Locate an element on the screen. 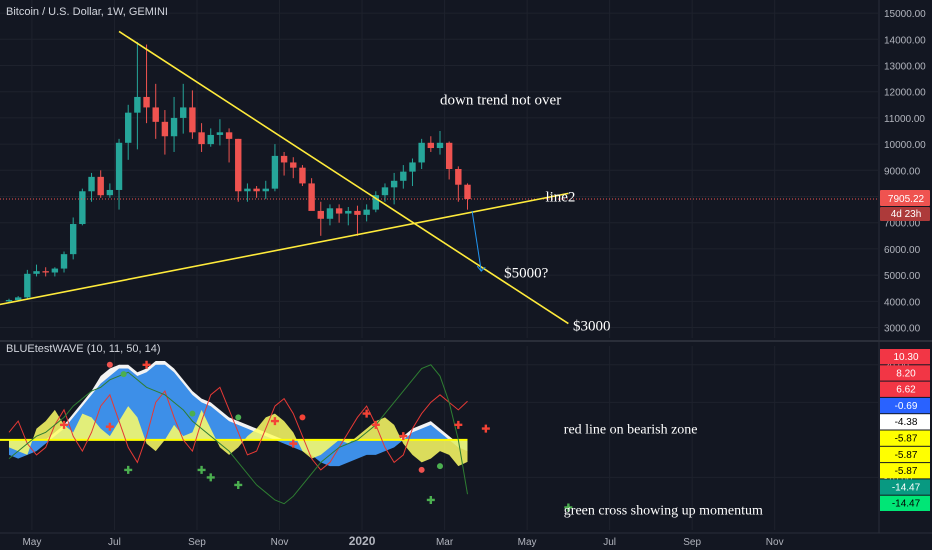  indicator-annotation: red line on bearish zone is located at coordinates (631, 430).